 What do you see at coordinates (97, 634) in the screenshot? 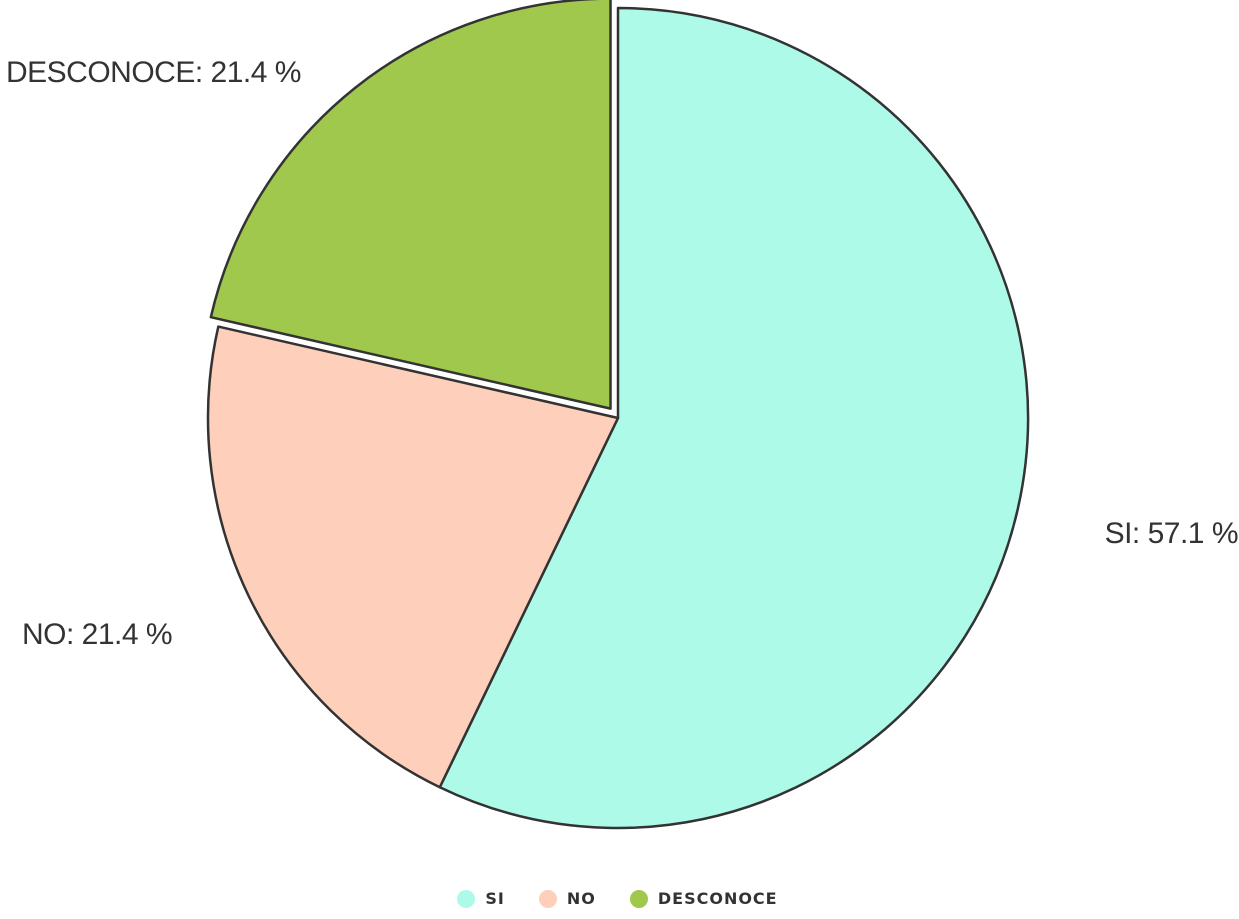
I see `slice-label-no: NO: 21.4 %` at bounding box center [97, 634].